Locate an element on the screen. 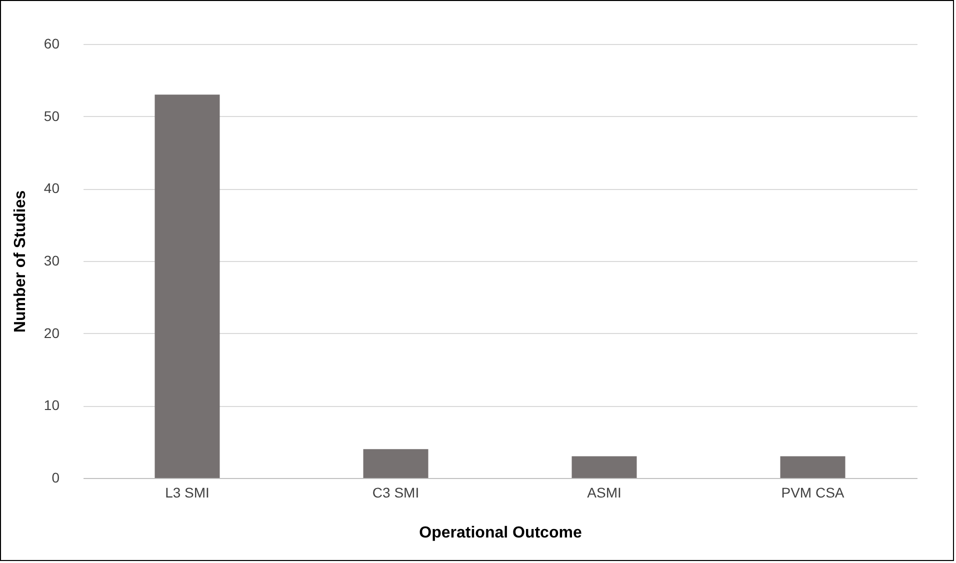  y-tick-label: 20 is located at coordinates (52, 332).